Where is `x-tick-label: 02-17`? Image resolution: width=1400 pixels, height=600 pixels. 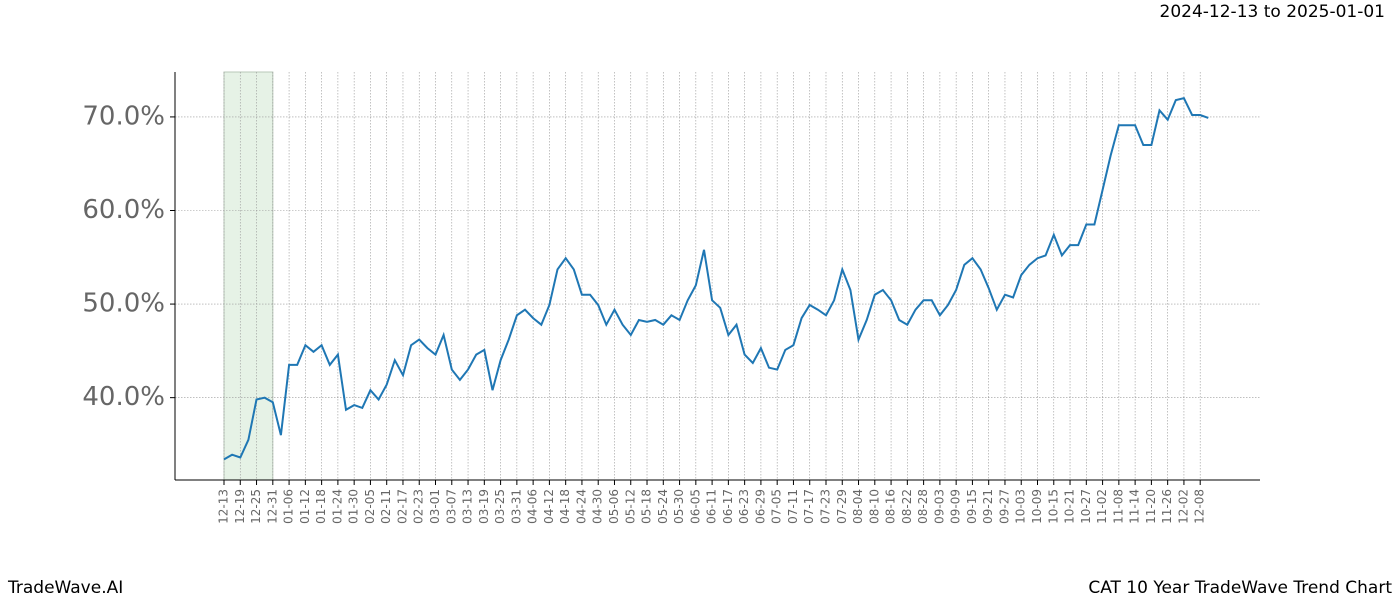
x-tick-label: 02-17 is located at coordinates (402, 506).